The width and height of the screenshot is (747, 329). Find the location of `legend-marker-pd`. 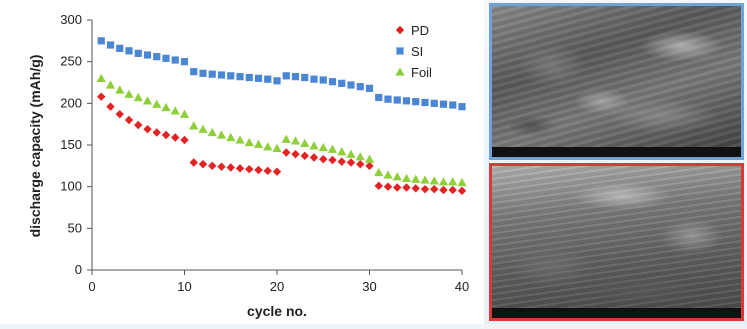

legend-marker-pd is located at coordinates (400, 30).